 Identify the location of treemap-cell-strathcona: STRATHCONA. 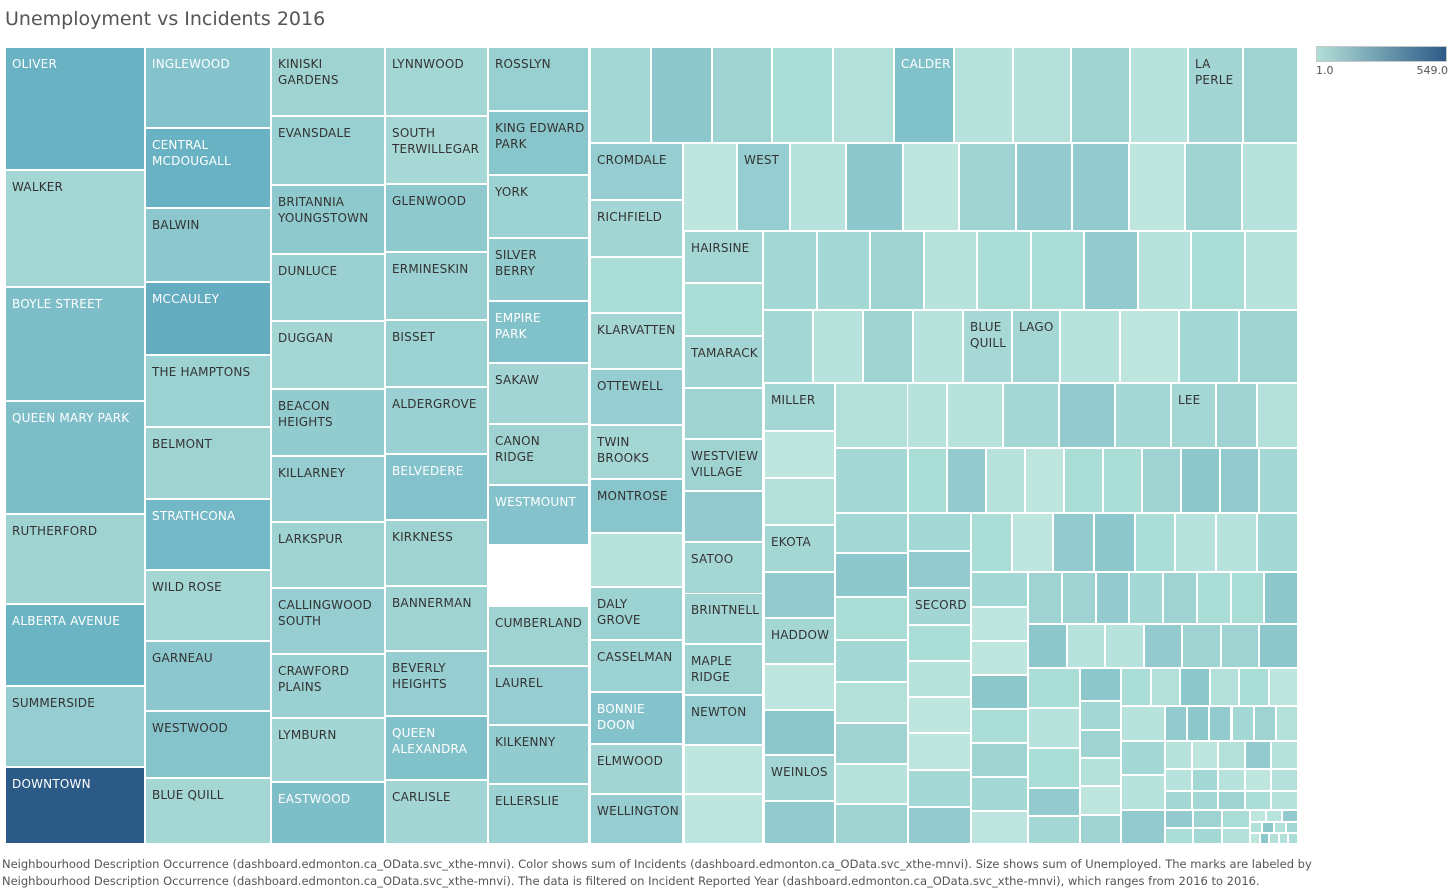
(208, 534).